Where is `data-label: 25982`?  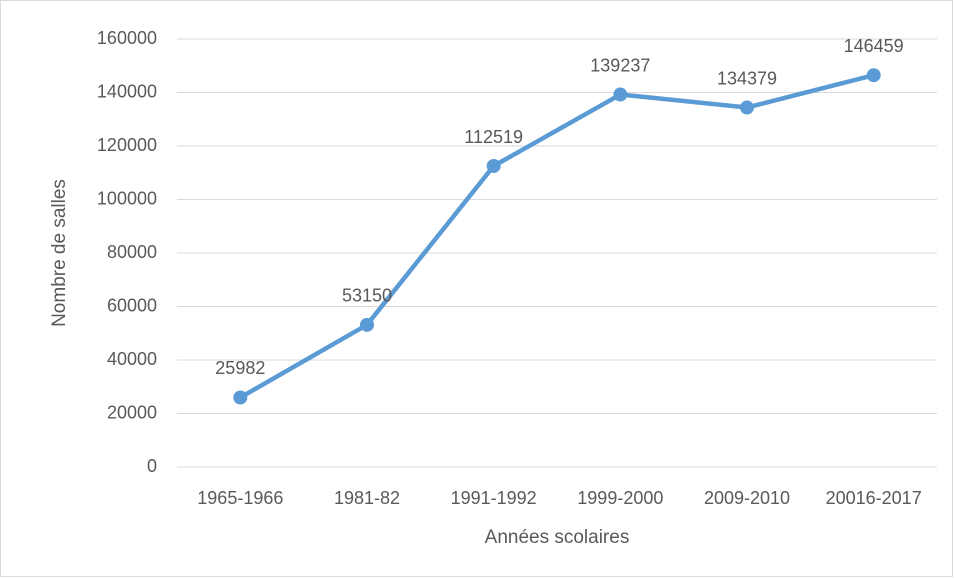
data-label: 25982 is located at coordinates (240, 368).